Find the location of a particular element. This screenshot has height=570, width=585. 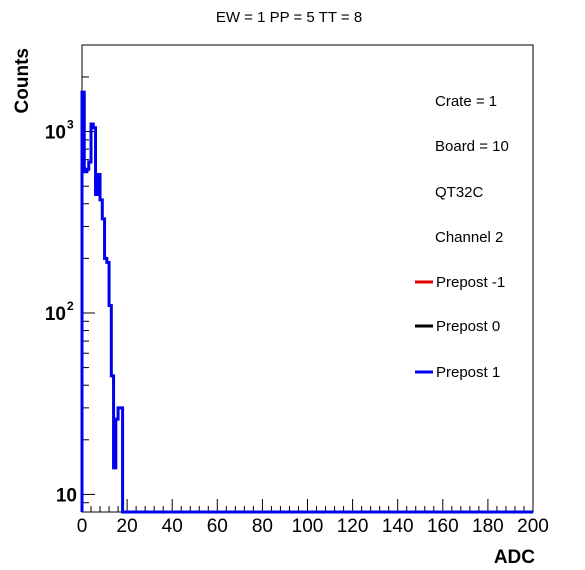

x-tick-label: 140 is located at coordinates (398, 526).